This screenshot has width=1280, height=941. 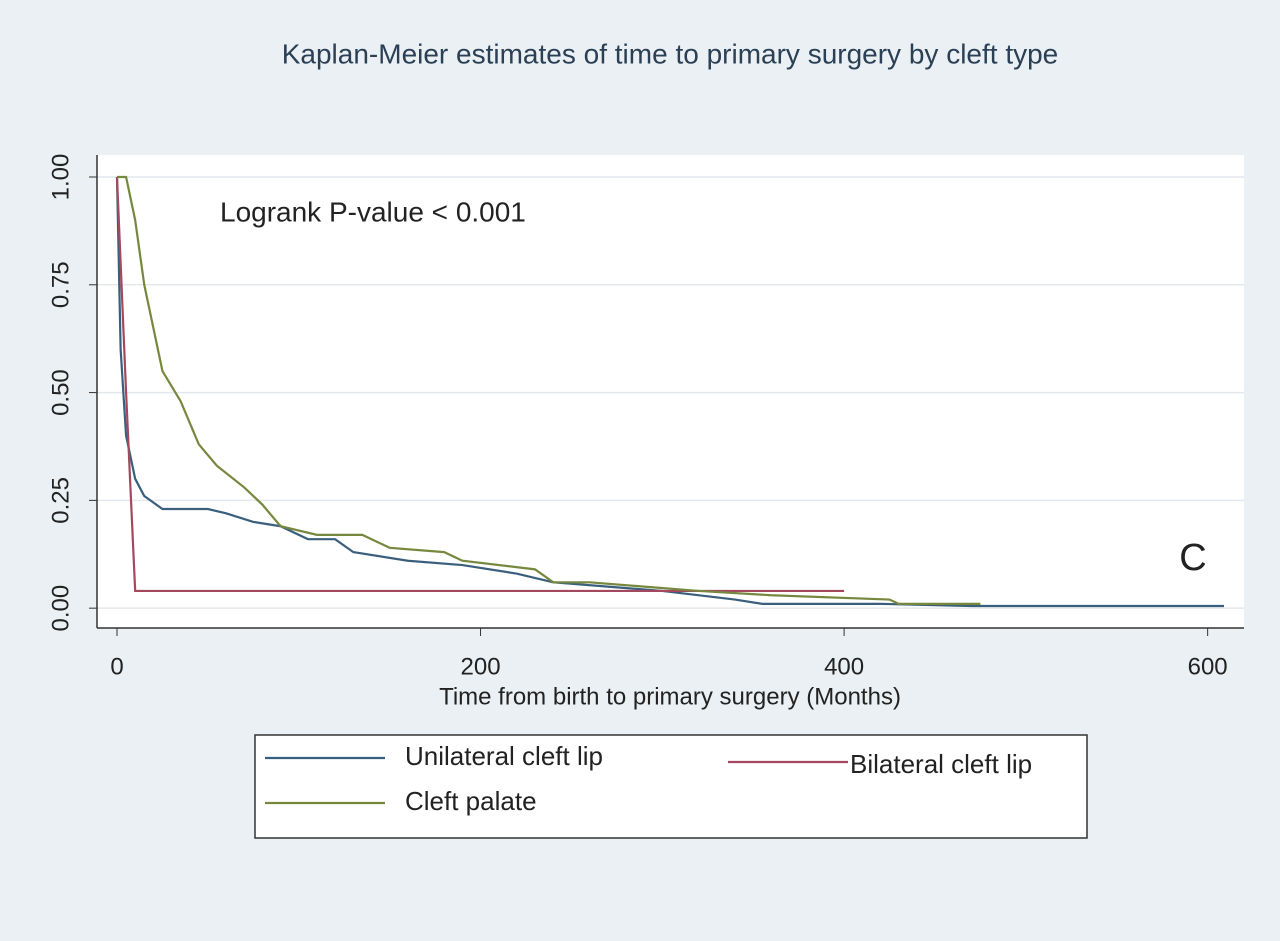 What do you see at coordinates (471, 801) in the screenshot?
I see `legend-label: Cleft palate` at bounding box center [471, 801].